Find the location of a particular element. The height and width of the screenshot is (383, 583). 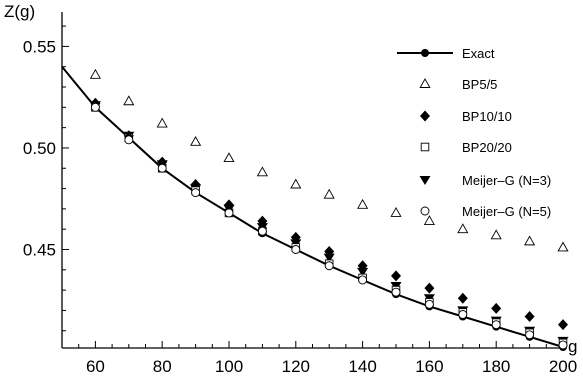

x-tick-label: 100 is located at coordinates (229, 366).